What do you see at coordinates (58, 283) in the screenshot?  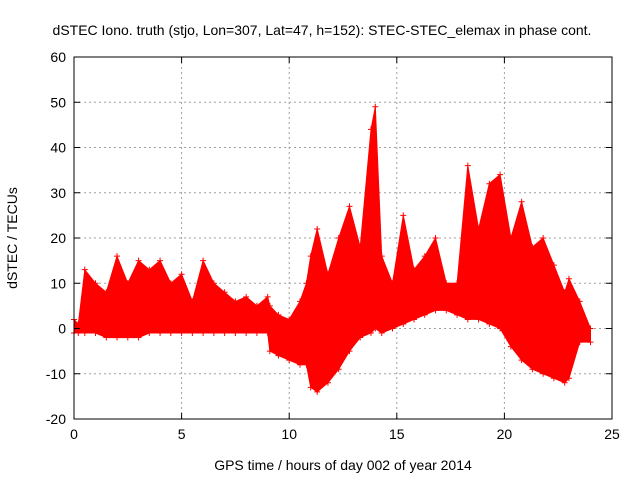 I see `y-tick-label: 10` at bounding box center [58, 283].